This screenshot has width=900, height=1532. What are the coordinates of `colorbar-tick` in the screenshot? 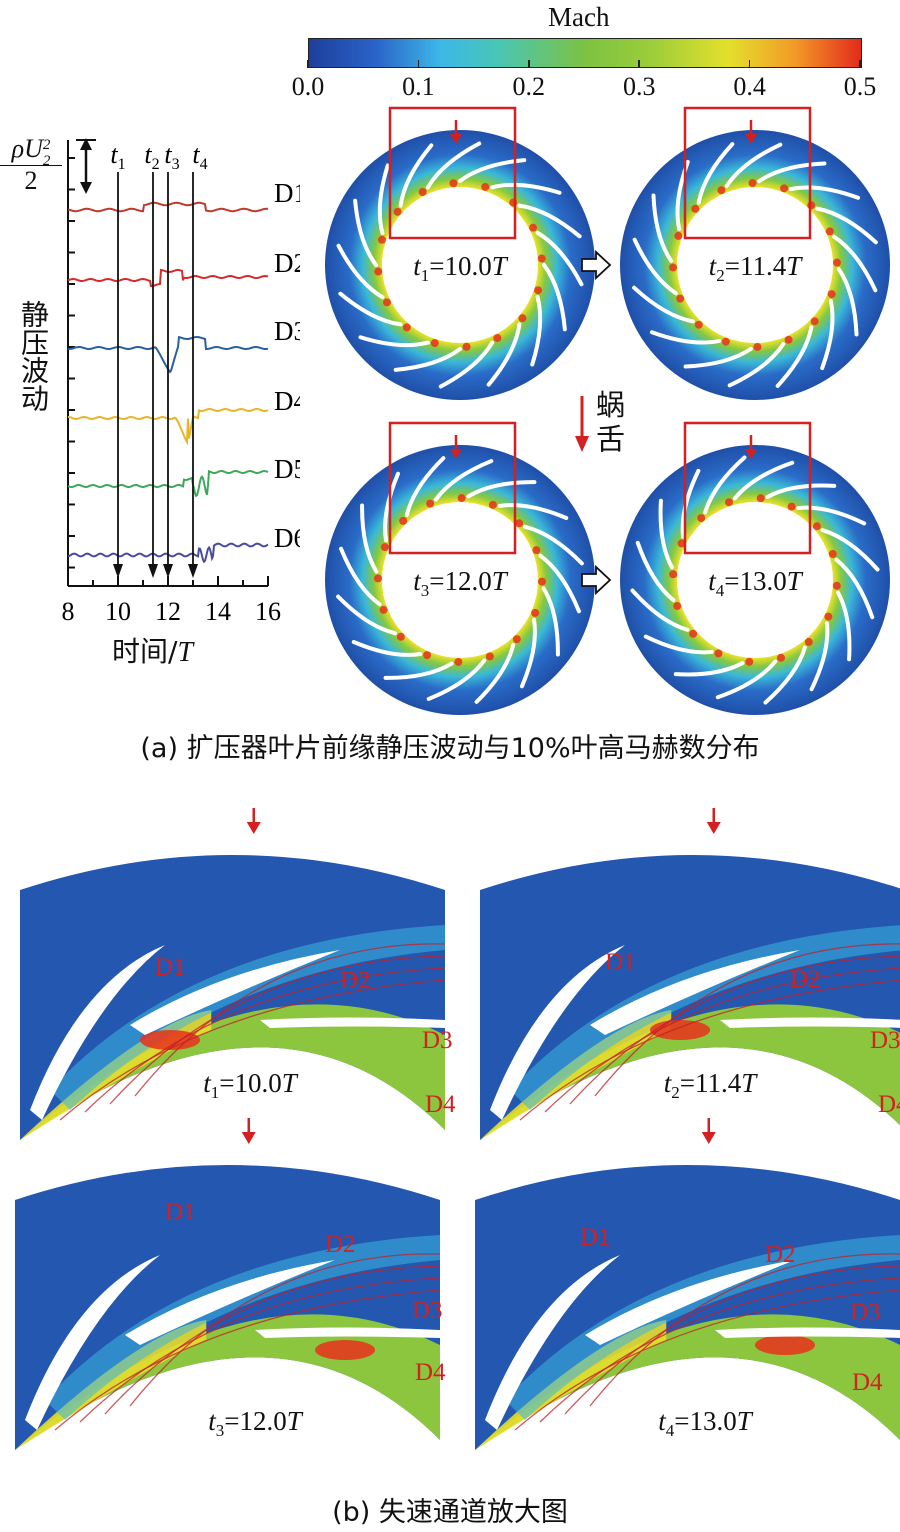 It's located at (639, 64).